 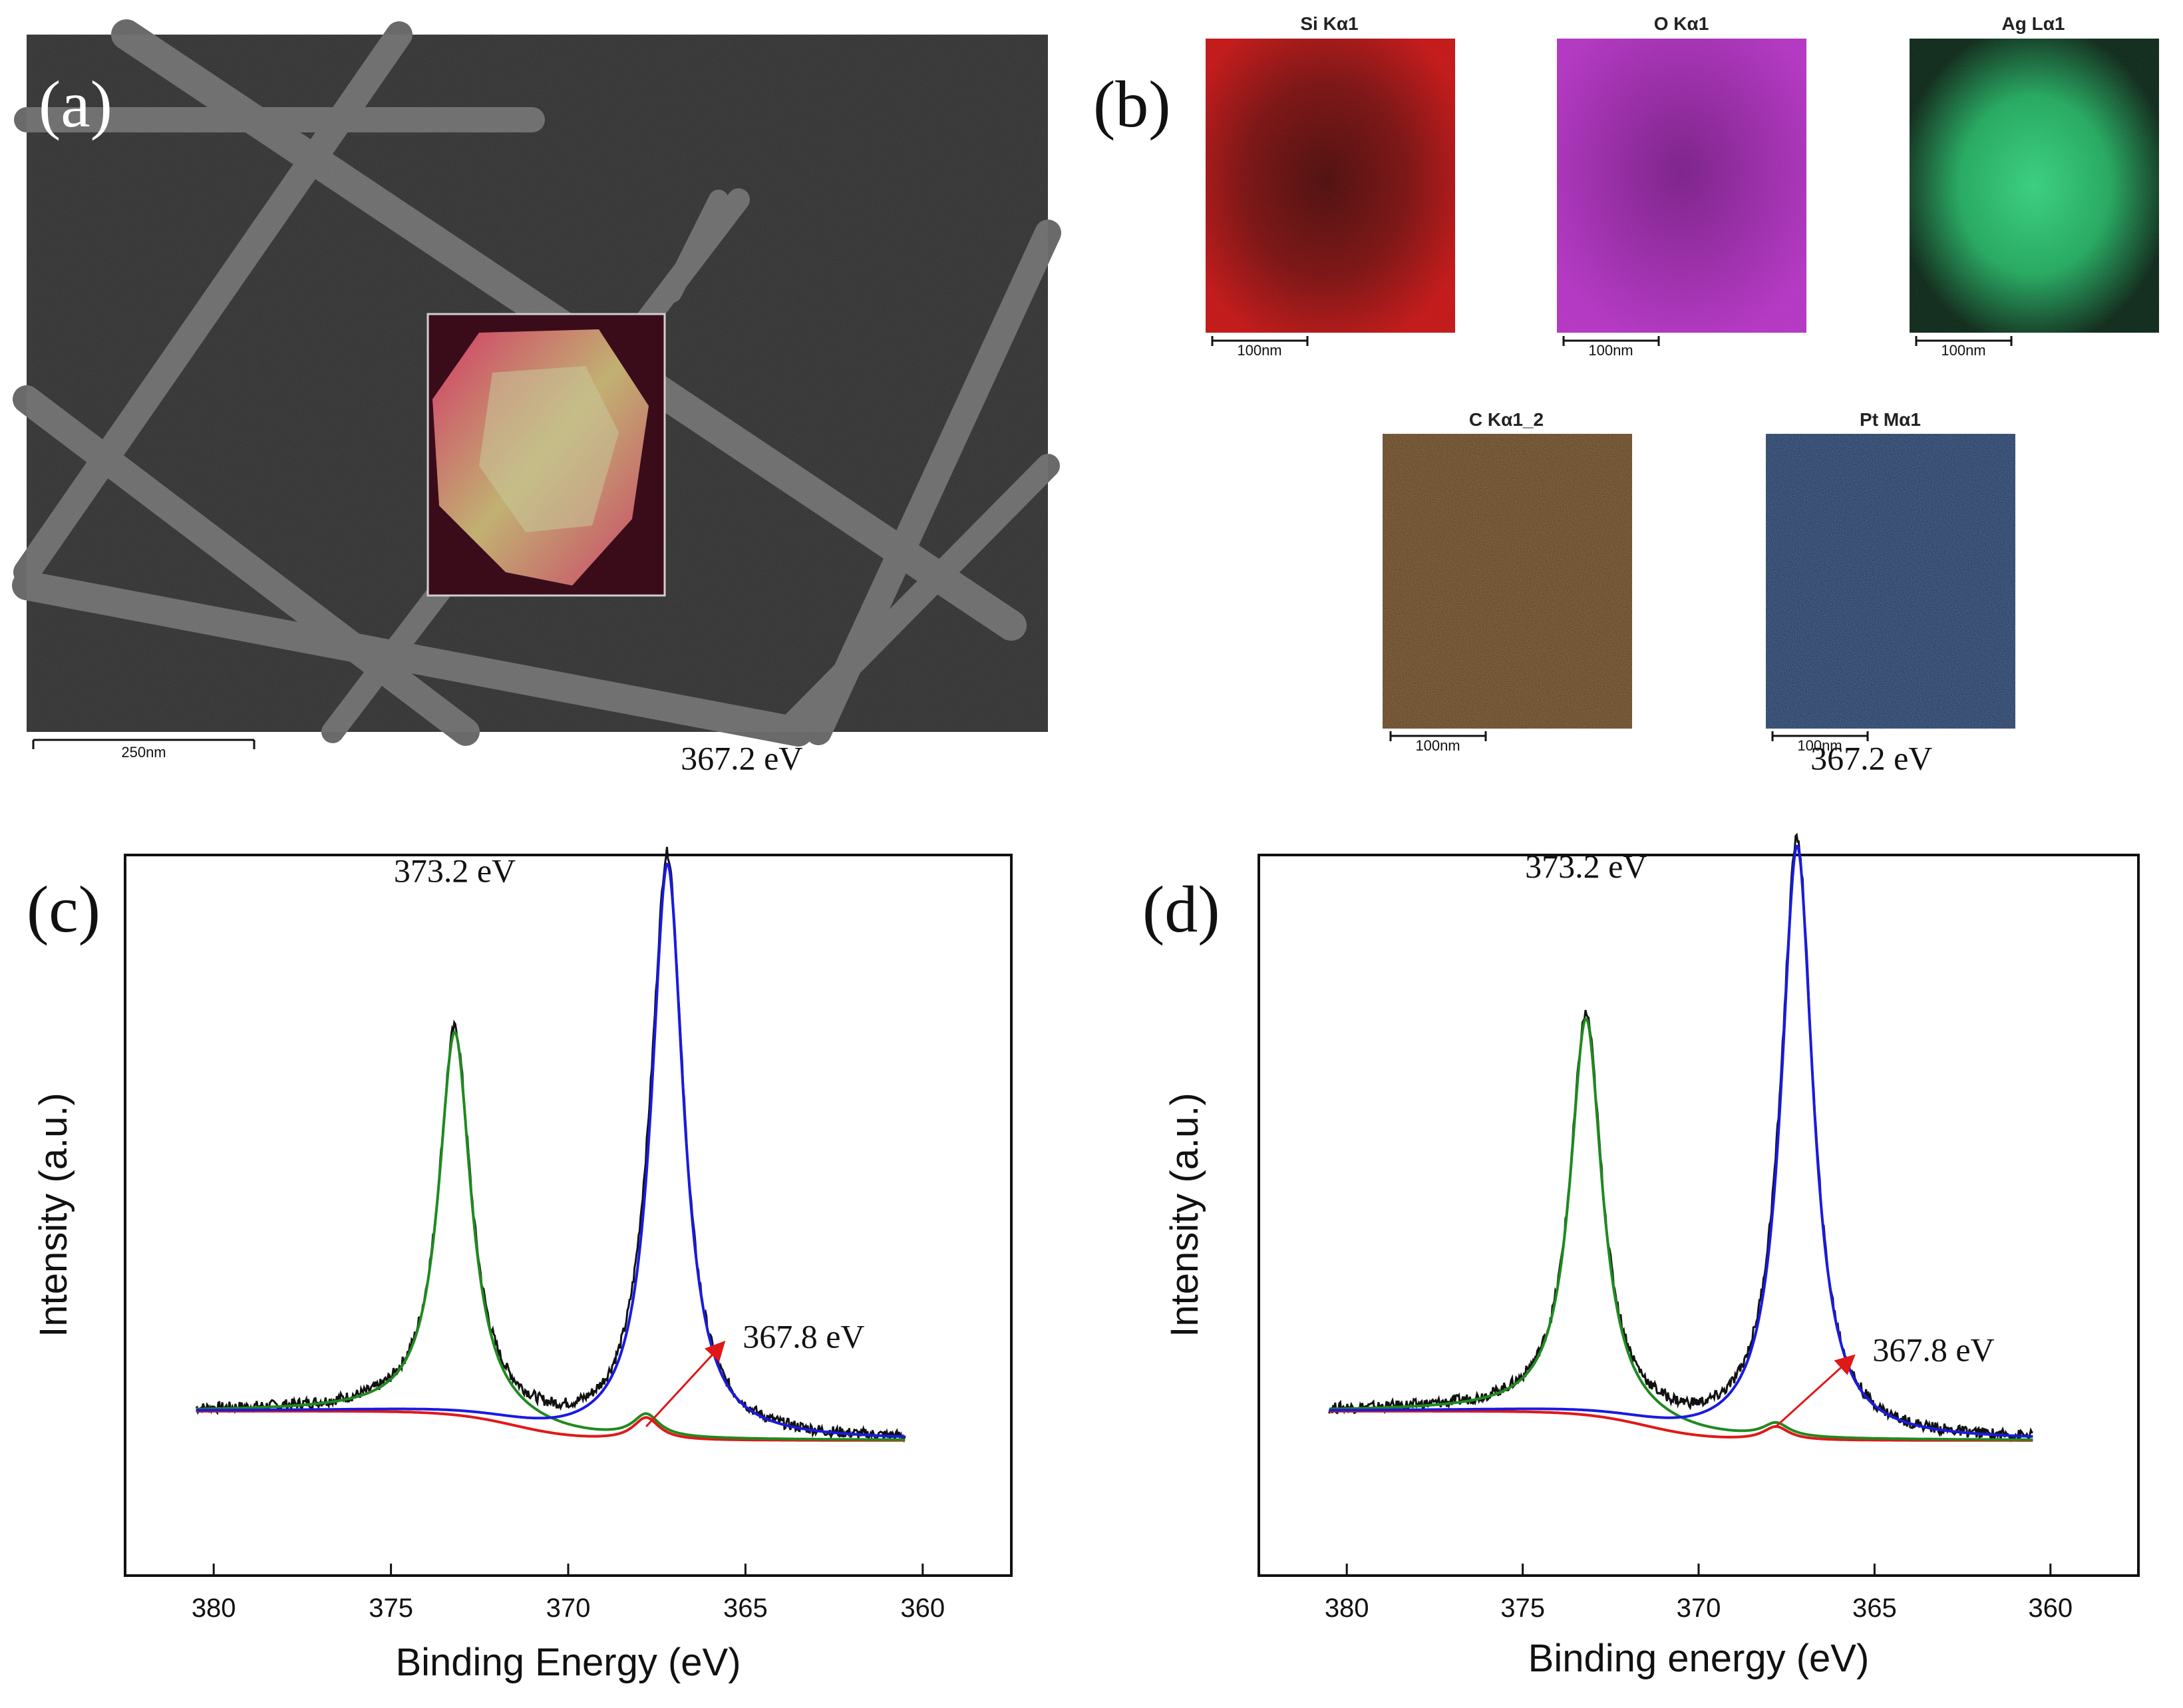 I want to click on panel-a-label: (a), so click(x=75, y=104).